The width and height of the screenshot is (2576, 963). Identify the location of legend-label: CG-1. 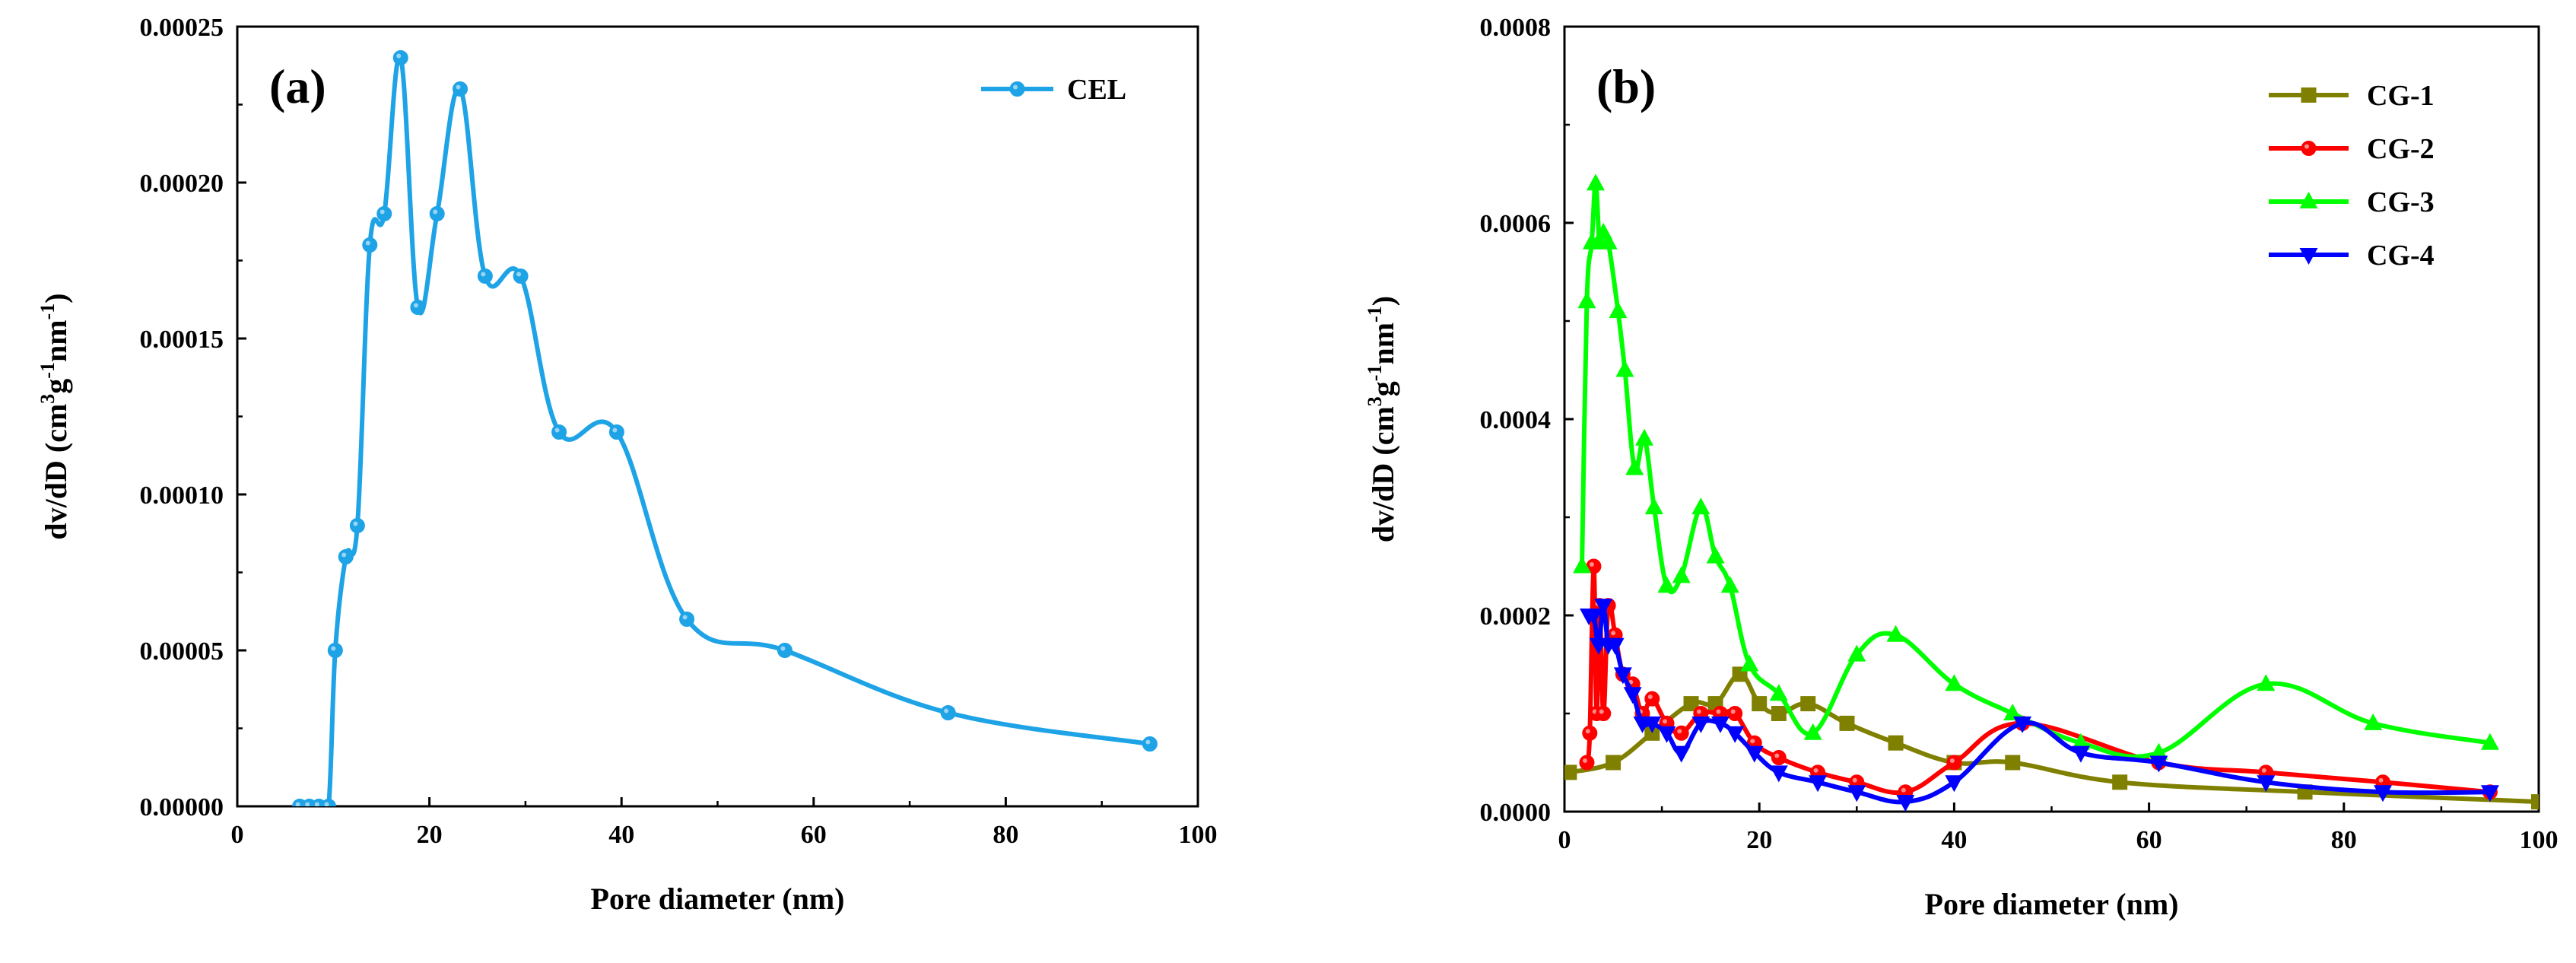
(2401, 96).